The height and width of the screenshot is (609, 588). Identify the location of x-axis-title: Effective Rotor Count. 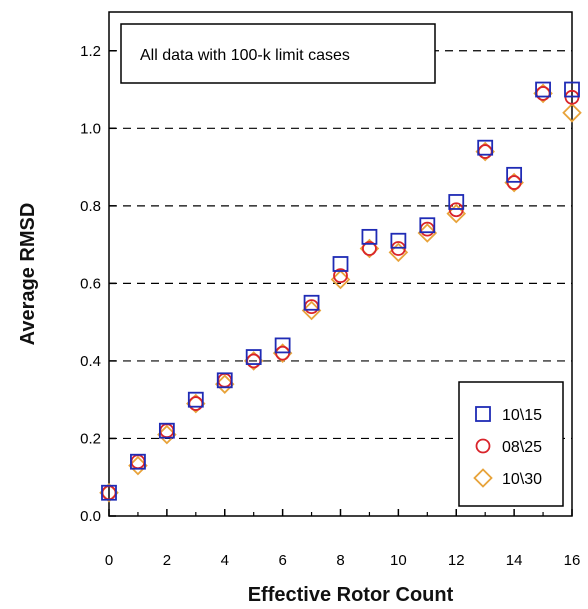
(351, 595).